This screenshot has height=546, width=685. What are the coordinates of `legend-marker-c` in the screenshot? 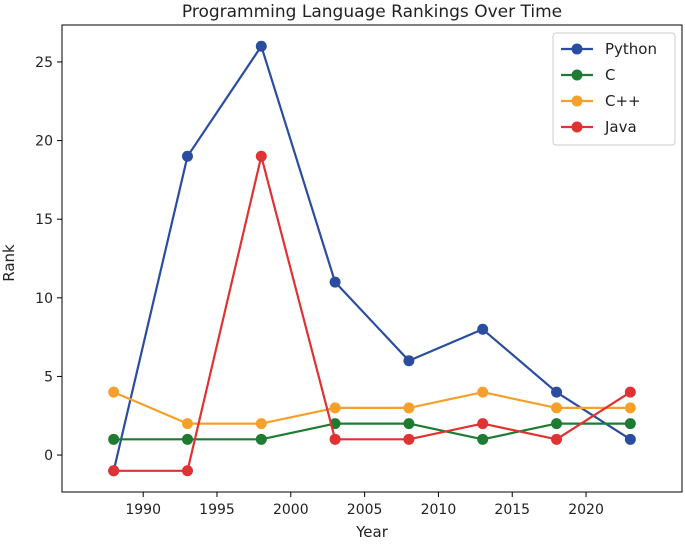 It's located at (577, 75).